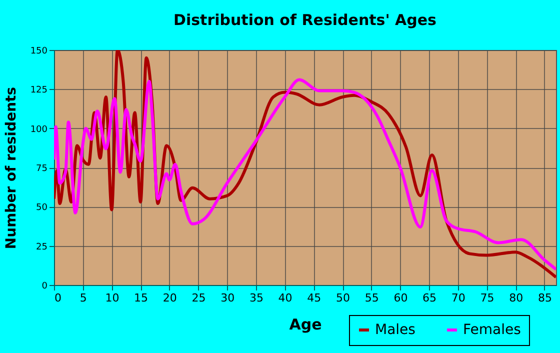  What do you see at coordinates (305, 325) in the screenshot?
I see `x-axis-title: Age` at bounding box center [305, 325].